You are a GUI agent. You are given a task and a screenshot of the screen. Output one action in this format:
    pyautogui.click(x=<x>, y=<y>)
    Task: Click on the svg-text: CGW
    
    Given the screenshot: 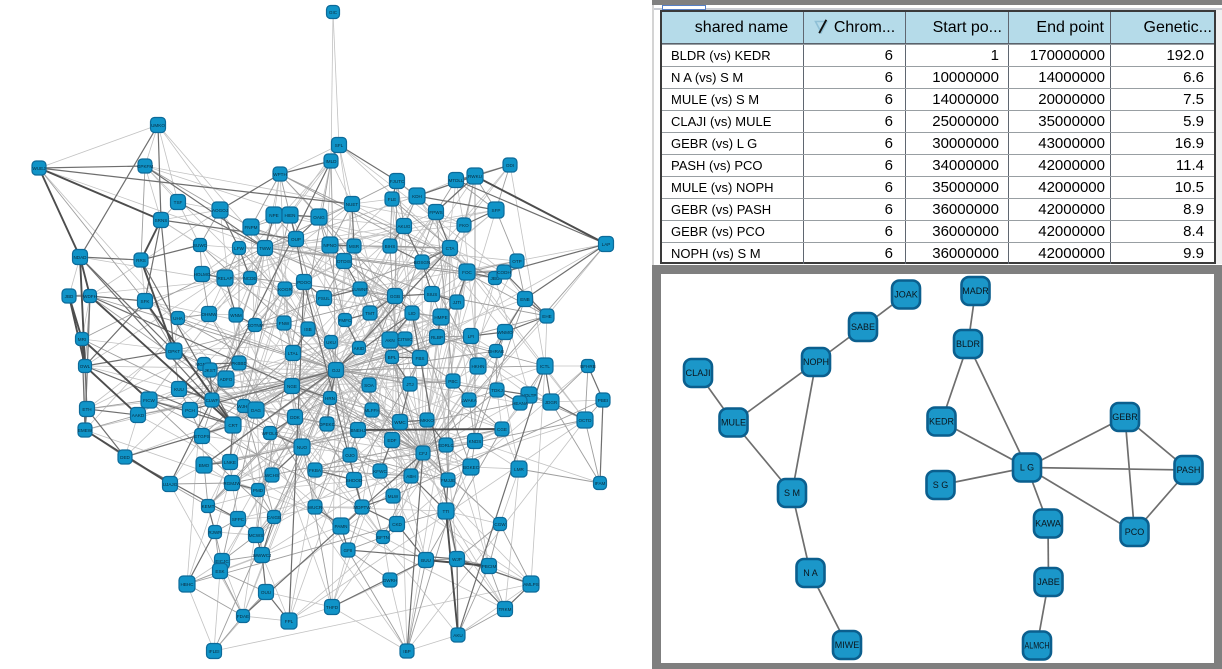 What is the action you would take?
    pyautogui.click(x=500, y=524)
    